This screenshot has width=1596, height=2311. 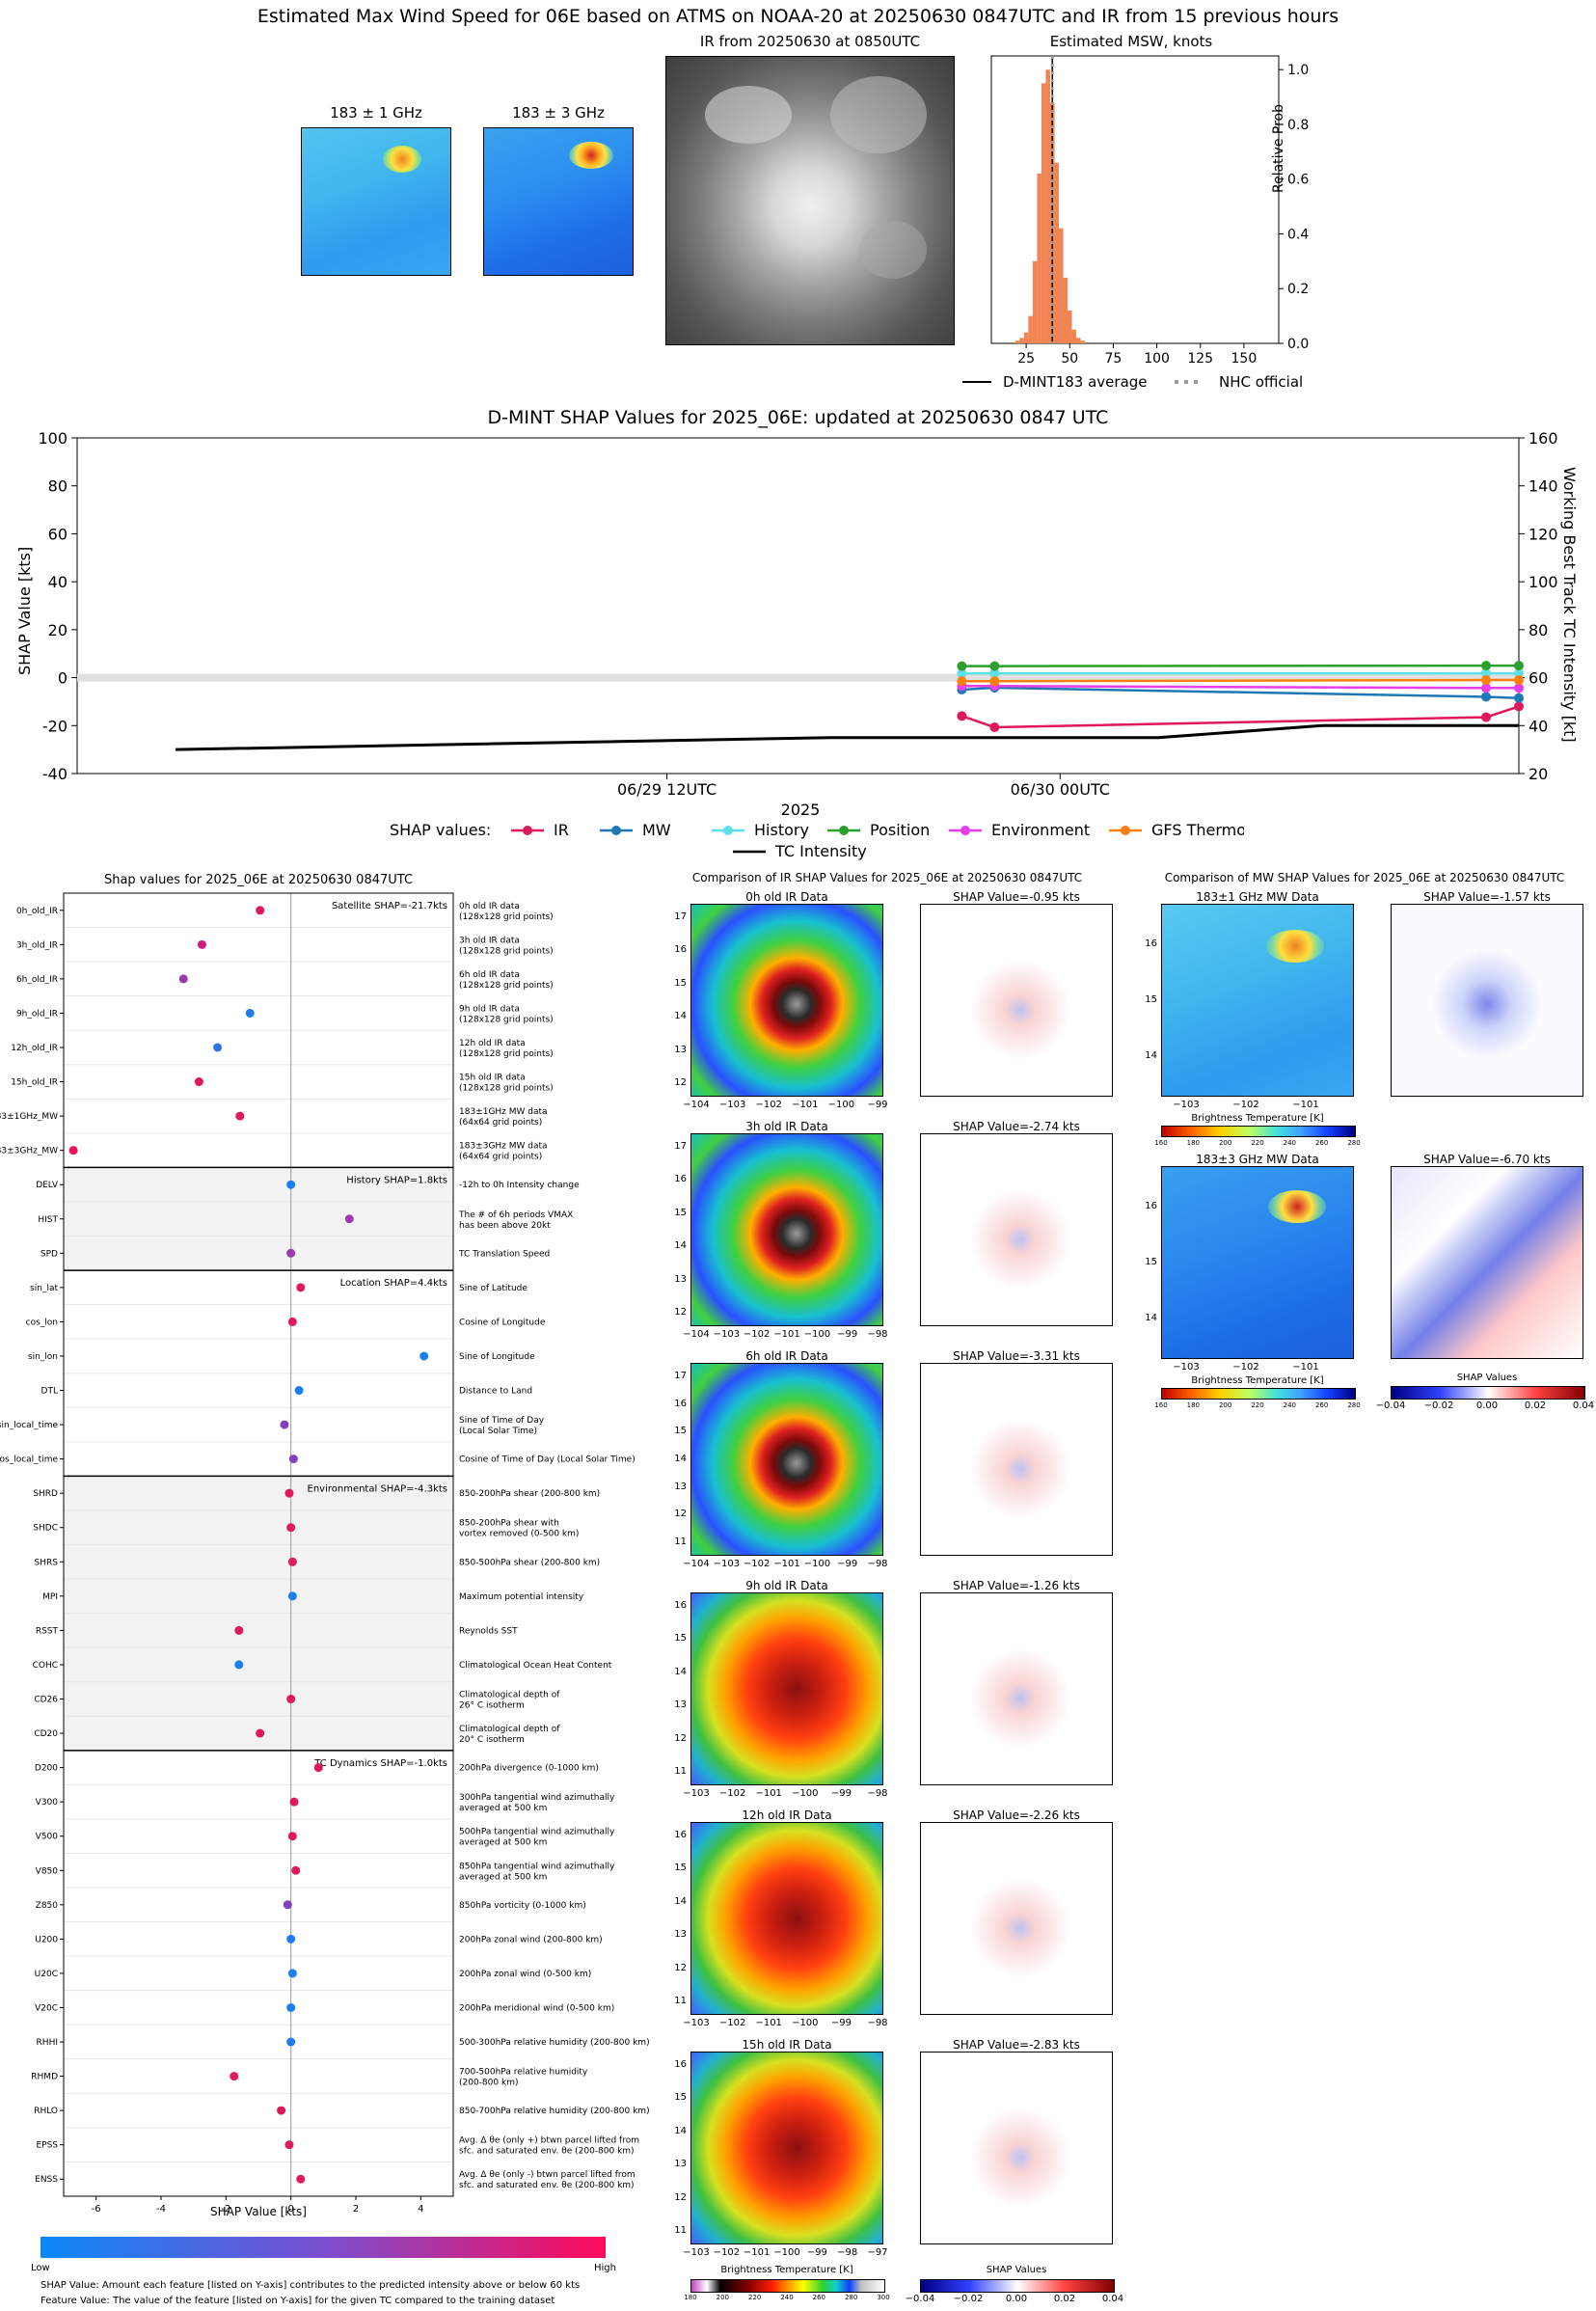 I want to click on feat-group-label: Satellite SHAP=-21.7kts, so click(x=390, y=906).